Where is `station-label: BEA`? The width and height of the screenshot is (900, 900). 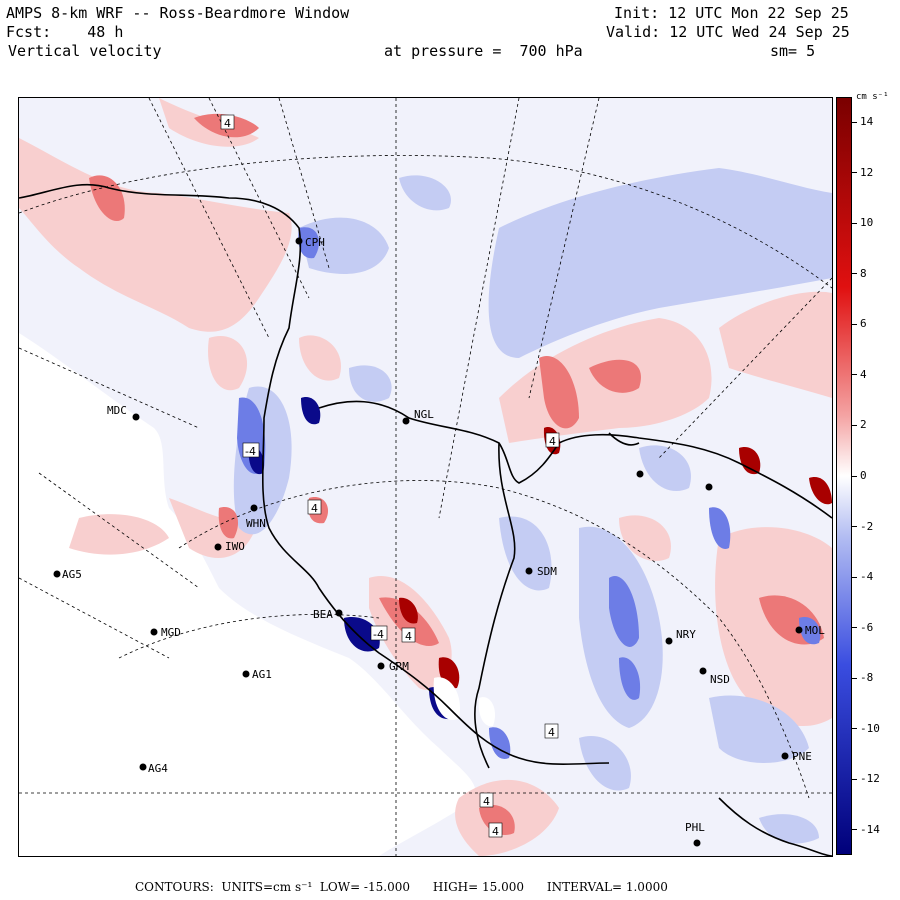
station-label: BEA is located at coordinates (323, 614).